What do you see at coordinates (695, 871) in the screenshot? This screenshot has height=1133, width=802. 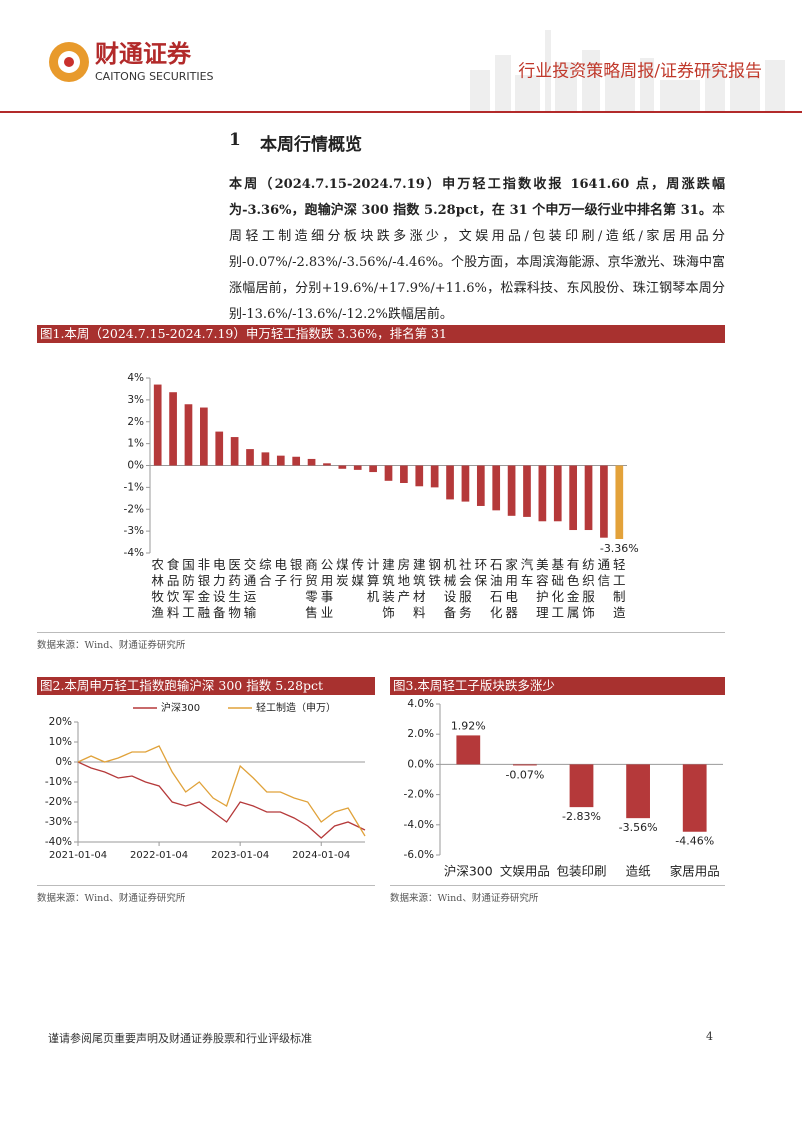 I see `x-tick-label: 家居用品` at bounding box center [695, 871].